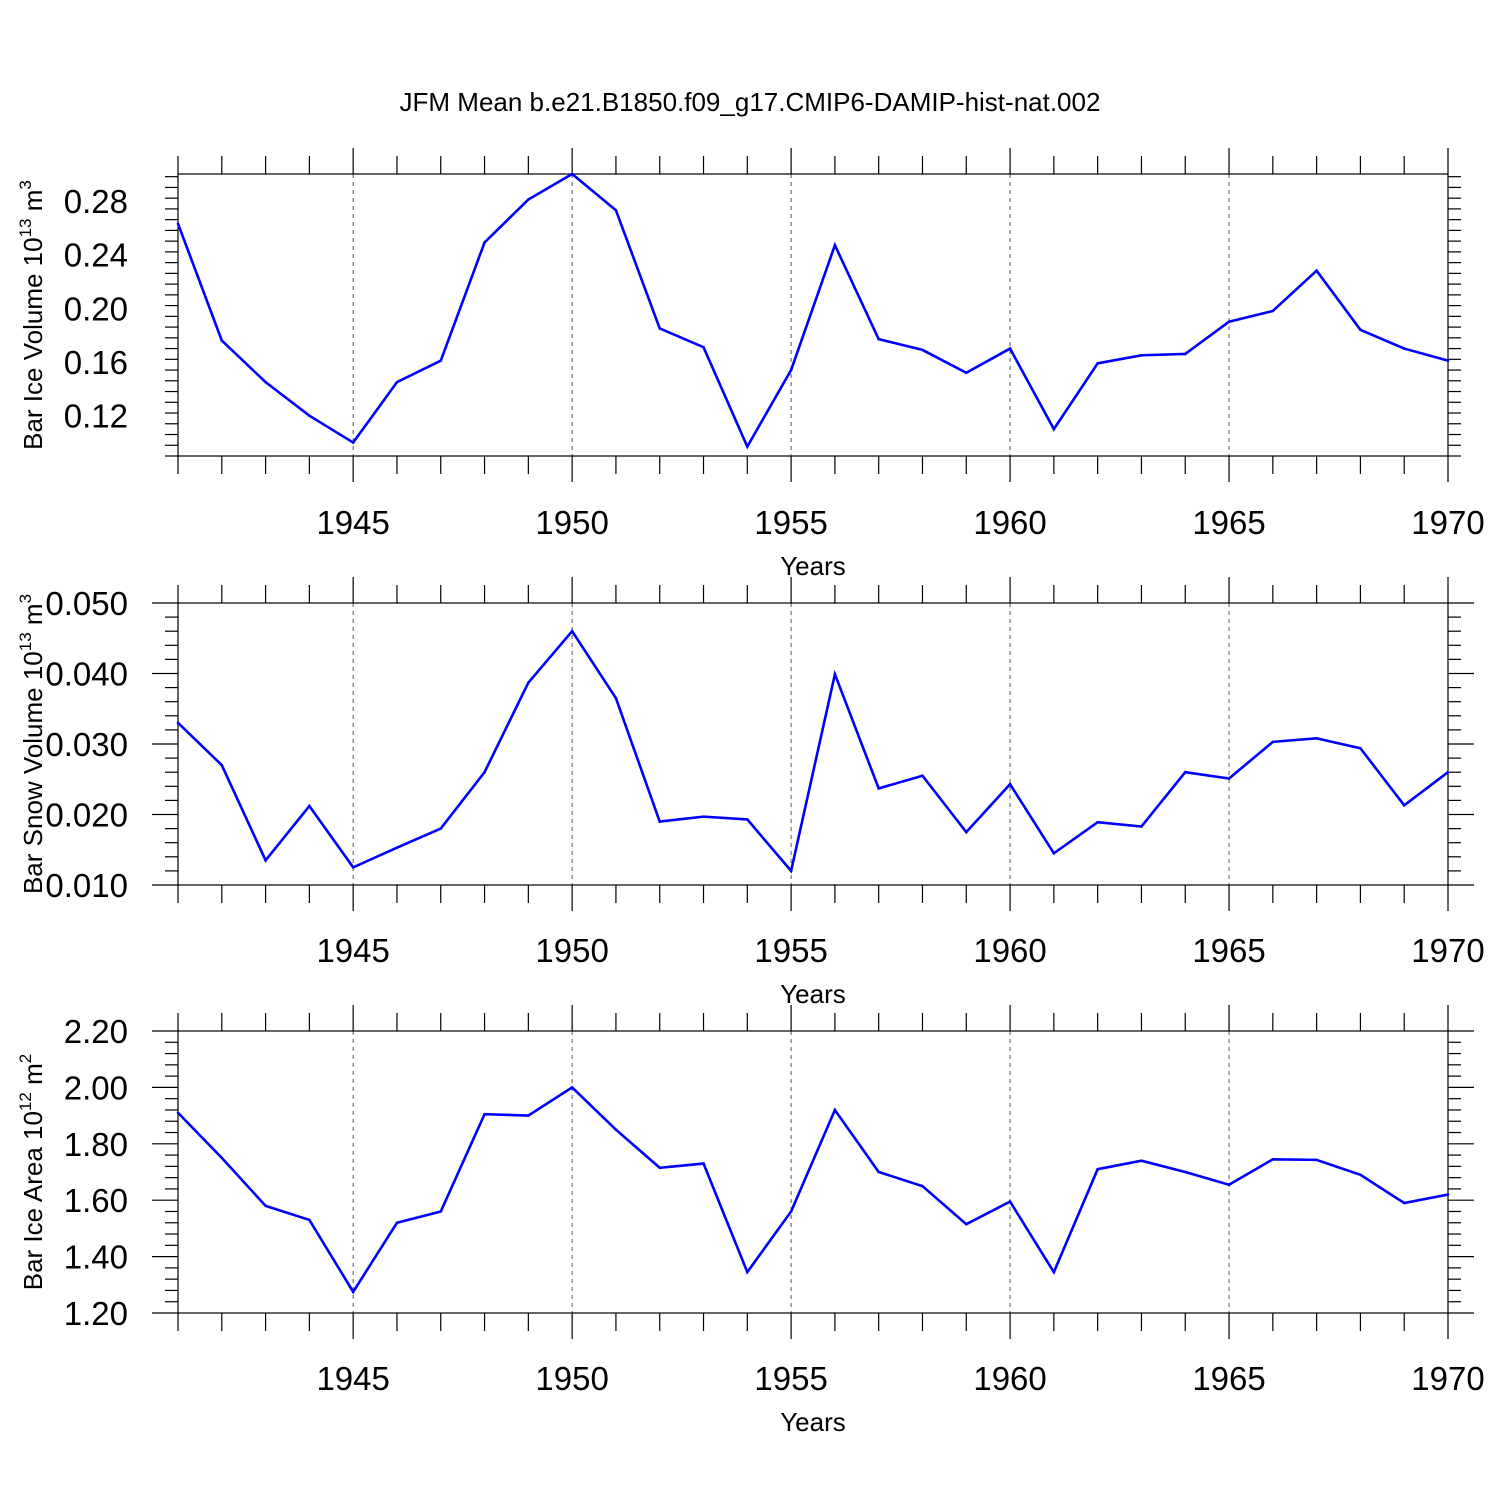  Describe the element at coordinates (33, 772) in the screenshot. I see `y-axis-title-text: Bar Snow Volume 10` at that location.